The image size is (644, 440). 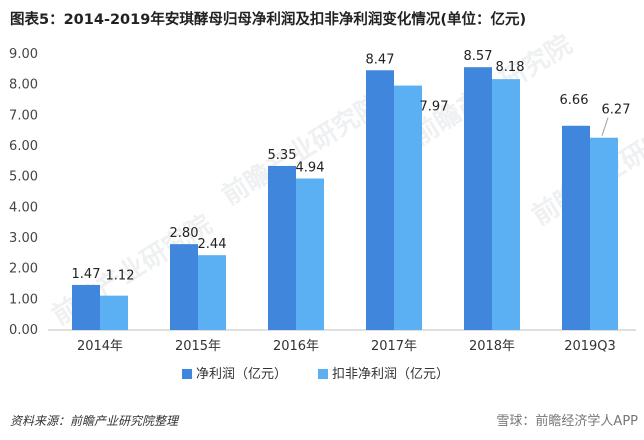 I want to click on x-tick-label: 2015年, so click(x=198, y=346).